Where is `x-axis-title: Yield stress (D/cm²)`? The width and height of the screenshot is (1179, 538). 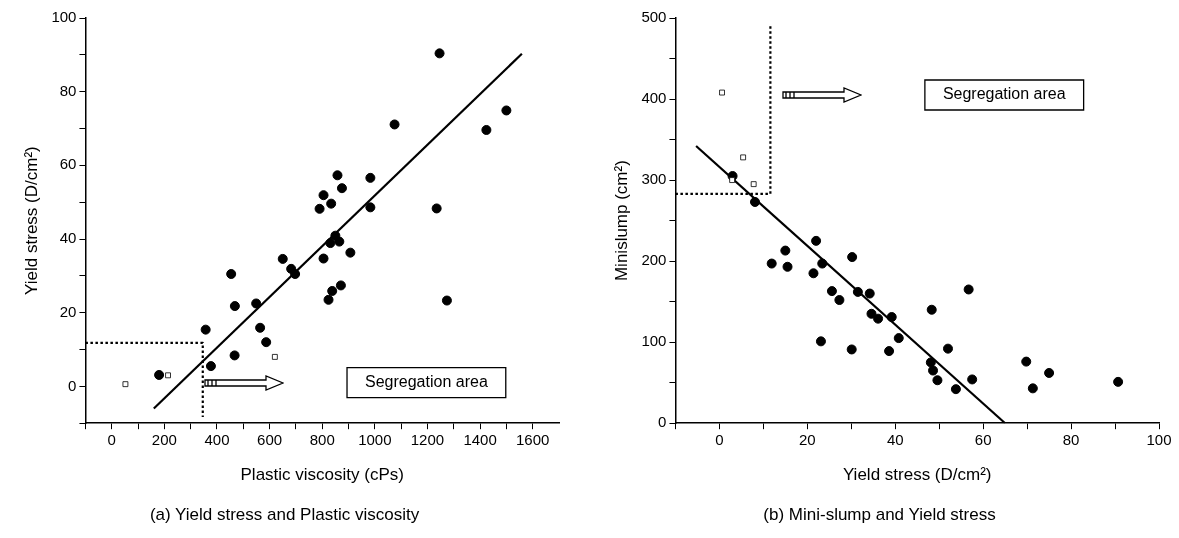 x-axis-title: Yield stress (D/cm²) is located at coordinates (917, 475).